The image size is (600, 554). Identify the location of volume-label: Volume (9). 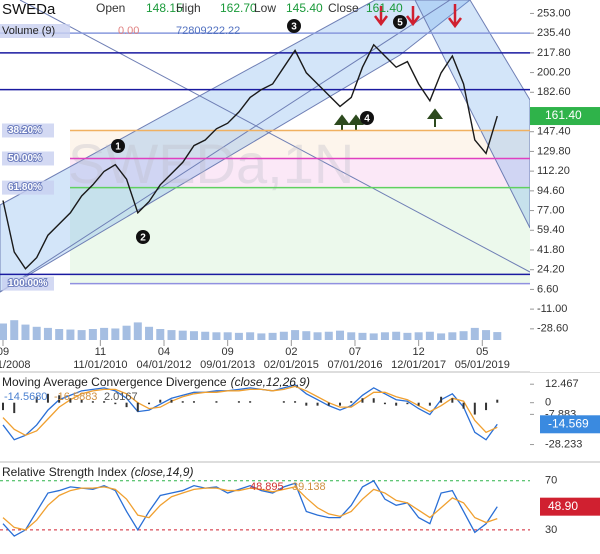
(28, 31).